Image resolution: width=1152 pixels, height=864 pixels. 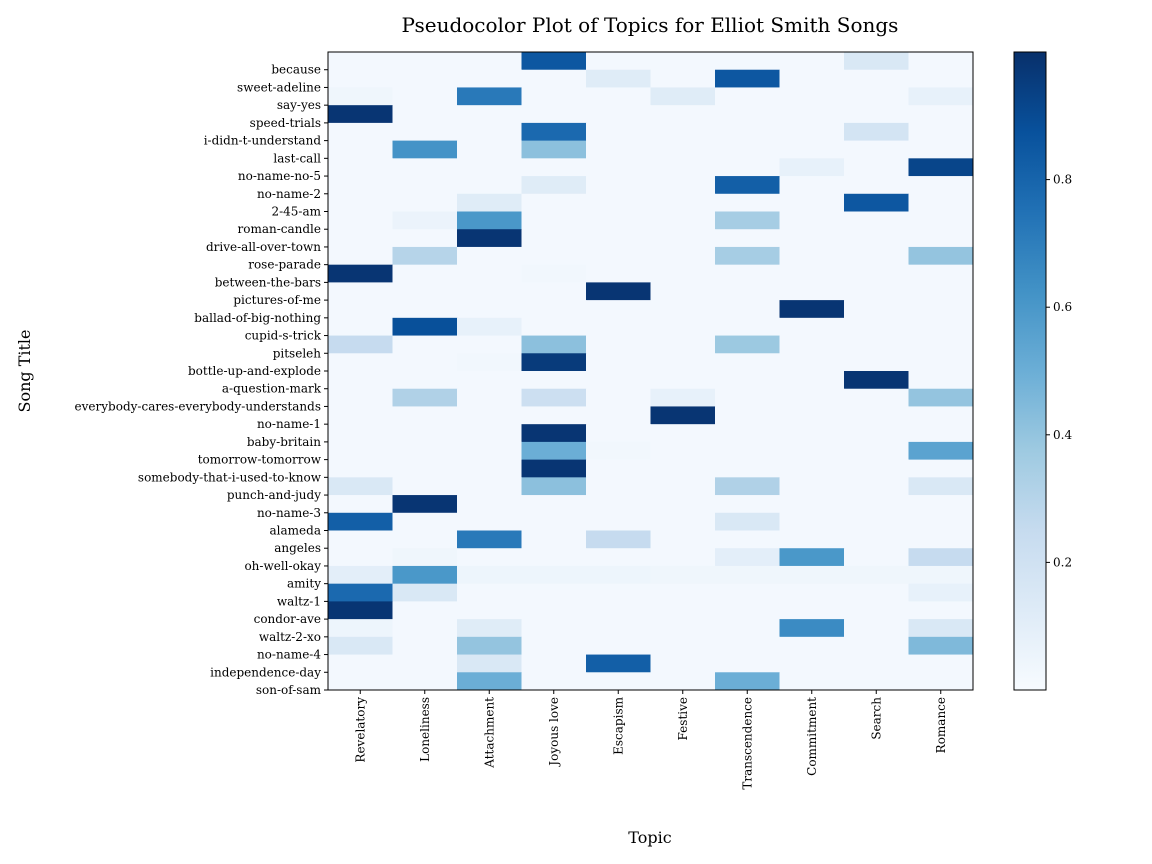 I want to click on y-tick-label: roman-candle, so click(x=279, y=229).